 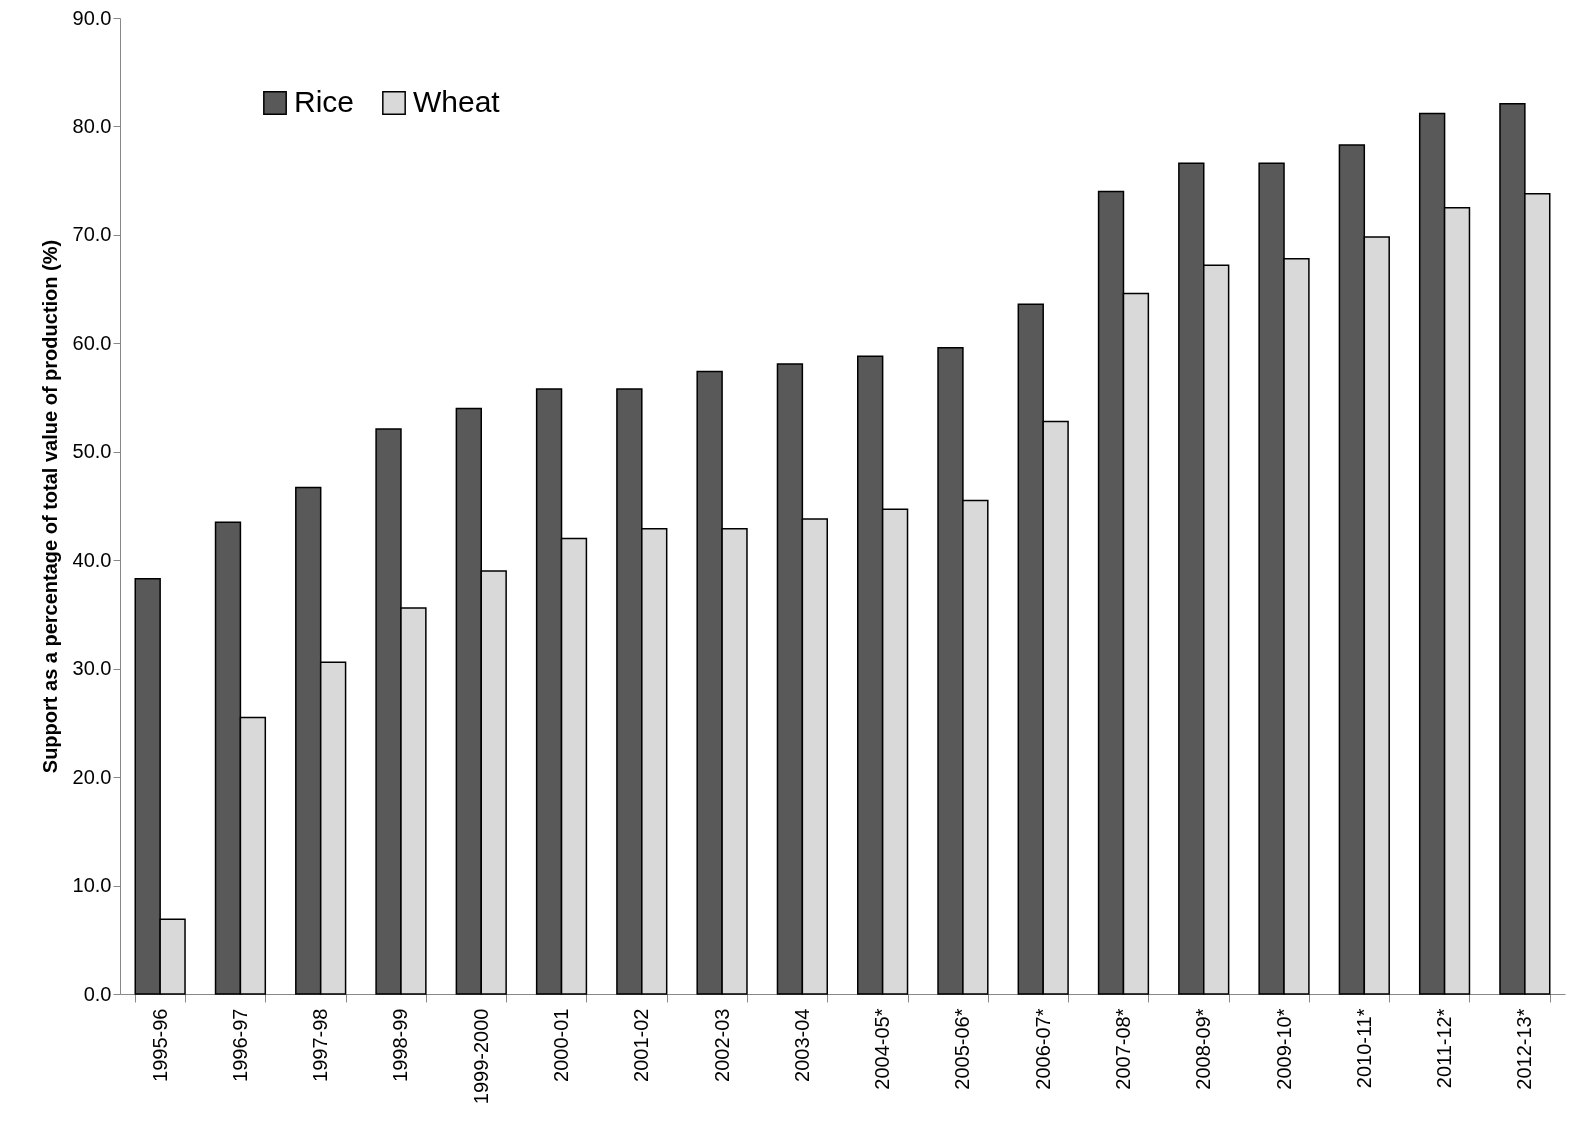 I want to click on x-tick-label: 1997-98, so click(x=320, y=1045).